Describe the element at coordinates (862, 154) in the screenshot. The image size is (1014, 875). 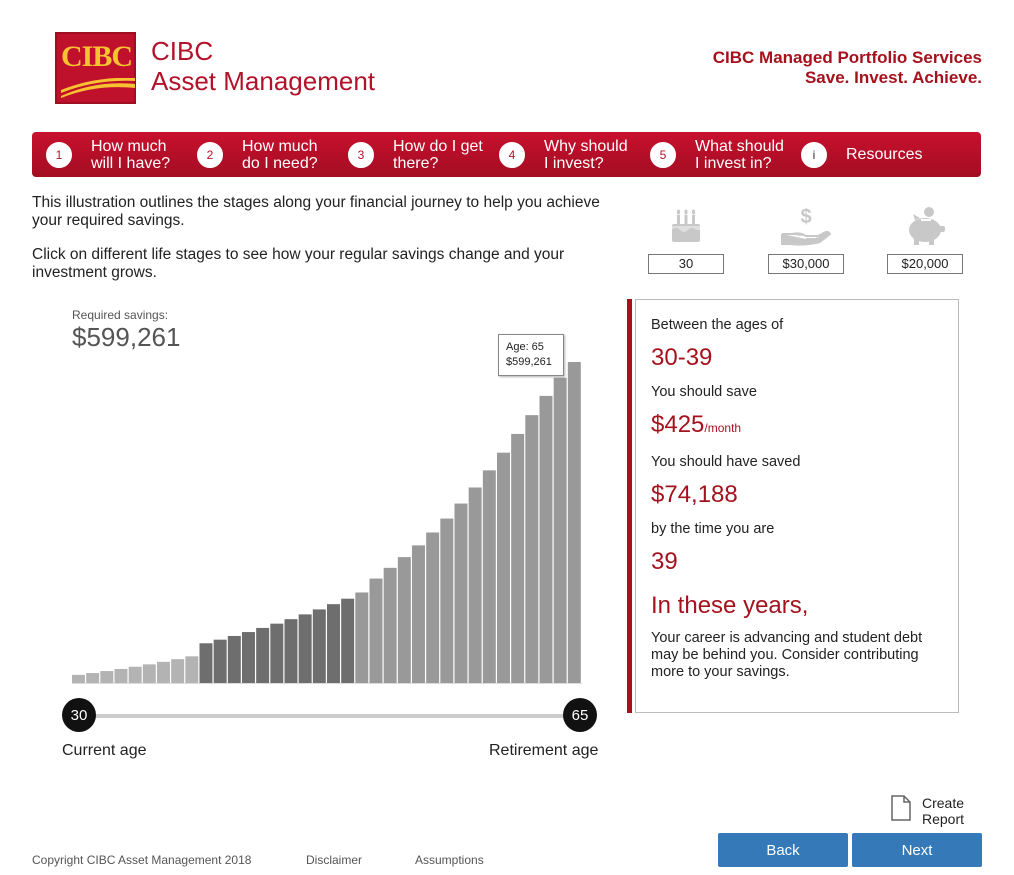
I see `nav-resources: i Resources` at that location.